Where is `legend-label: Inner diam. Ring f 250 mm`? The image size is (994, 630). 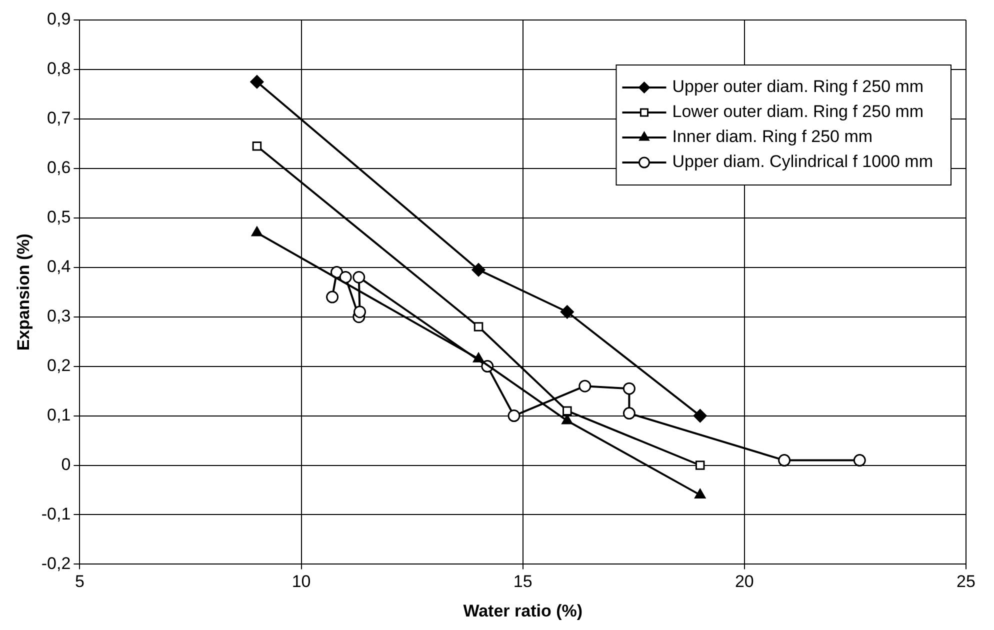 legend-label: Inner diam. Ring f 250 mm is located at coordinates (772, 136).